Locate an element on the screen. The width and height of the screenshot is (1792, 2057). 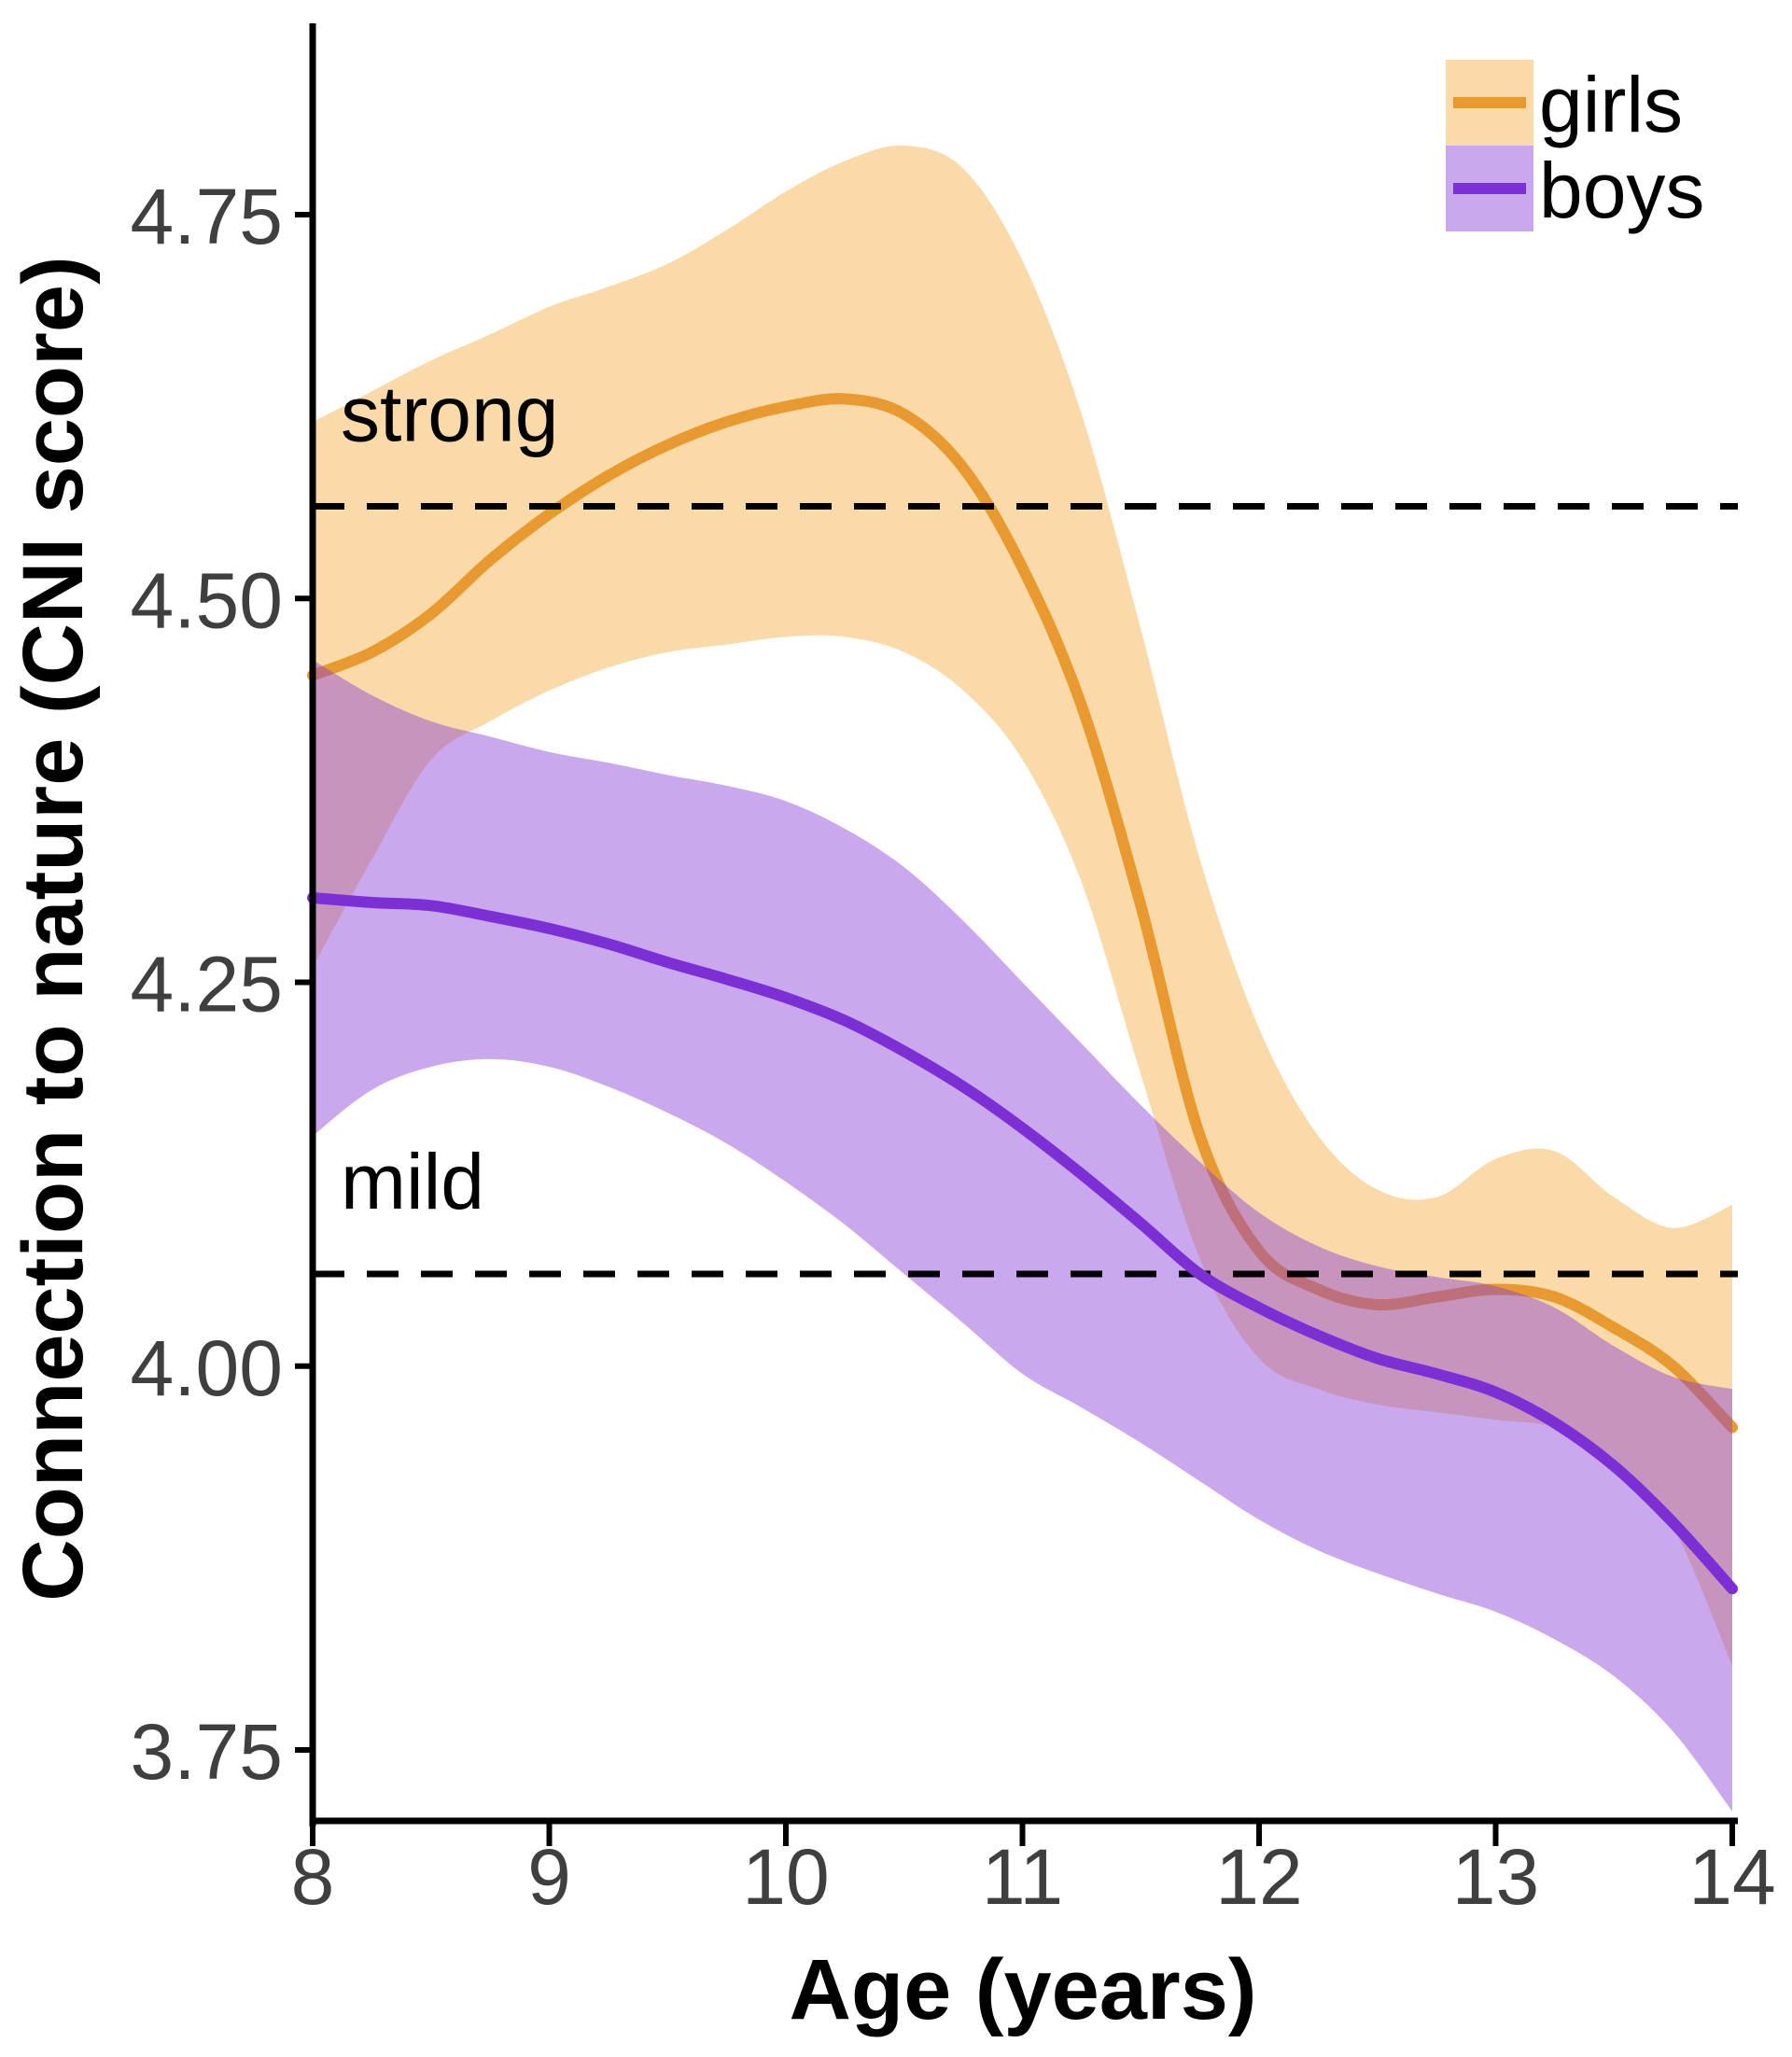
y-tick-label: 4.50 is located at coordinates (207, 600).